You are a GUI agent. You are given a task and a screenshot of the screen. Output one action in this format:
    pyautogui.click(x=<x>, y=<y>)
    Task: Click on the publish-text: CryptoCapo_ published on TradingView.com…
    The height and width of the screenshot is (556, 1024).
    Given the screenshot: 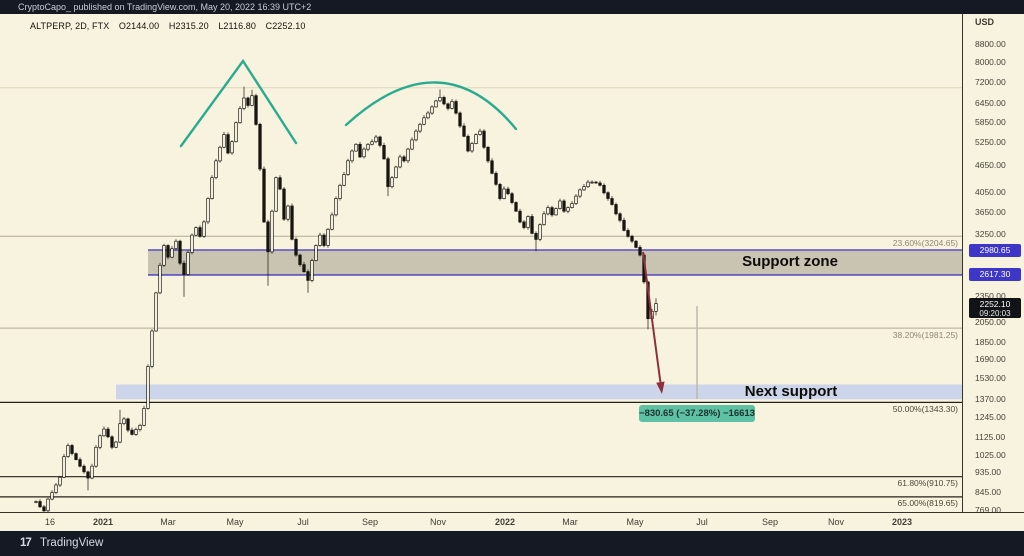 What is the action you would take?
    pyautogui.click(x=165, y=7)
    